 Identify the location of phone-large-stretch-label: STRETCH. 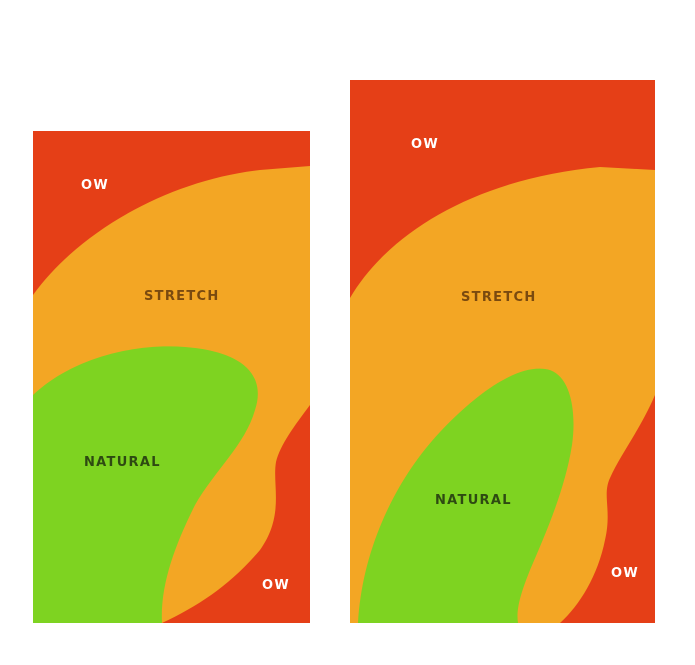
(499, 297).